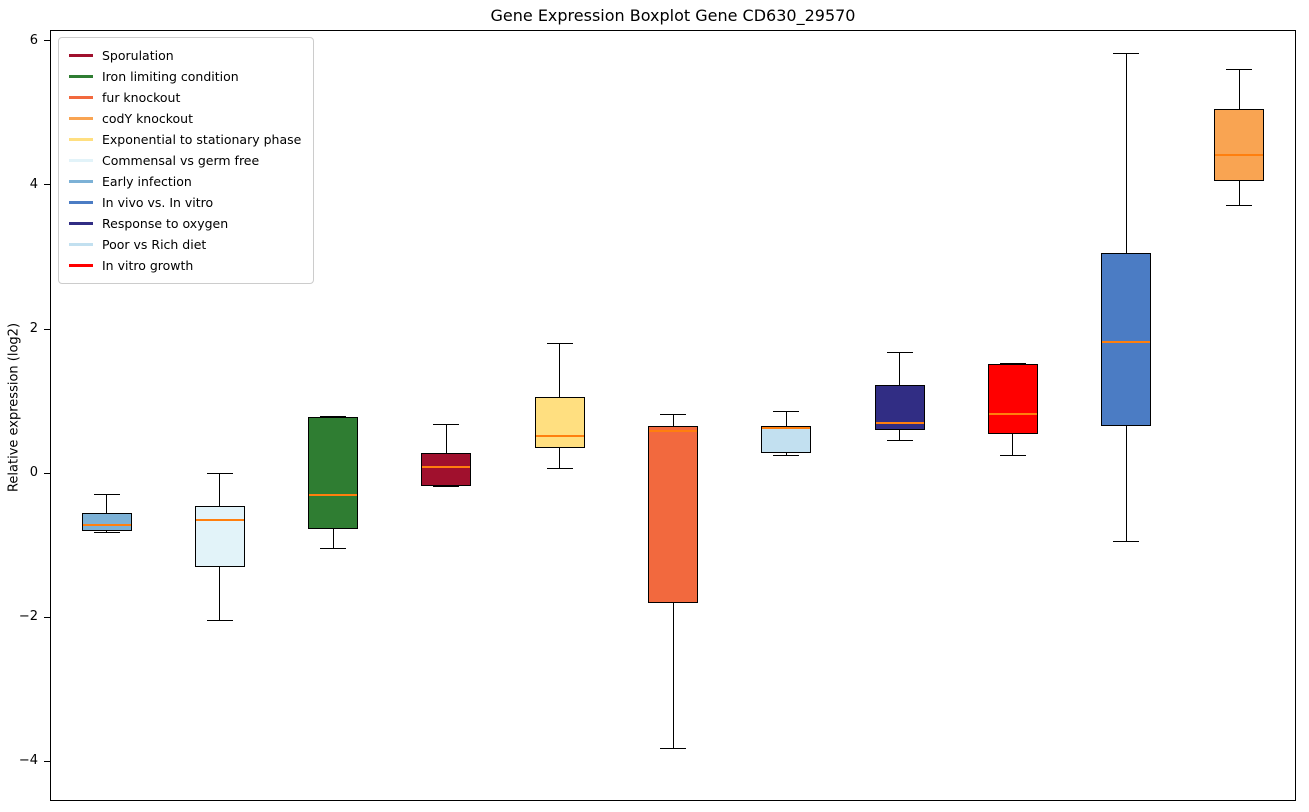  I want to click on legend-item: Iron limiting condition, so click(185, 76).